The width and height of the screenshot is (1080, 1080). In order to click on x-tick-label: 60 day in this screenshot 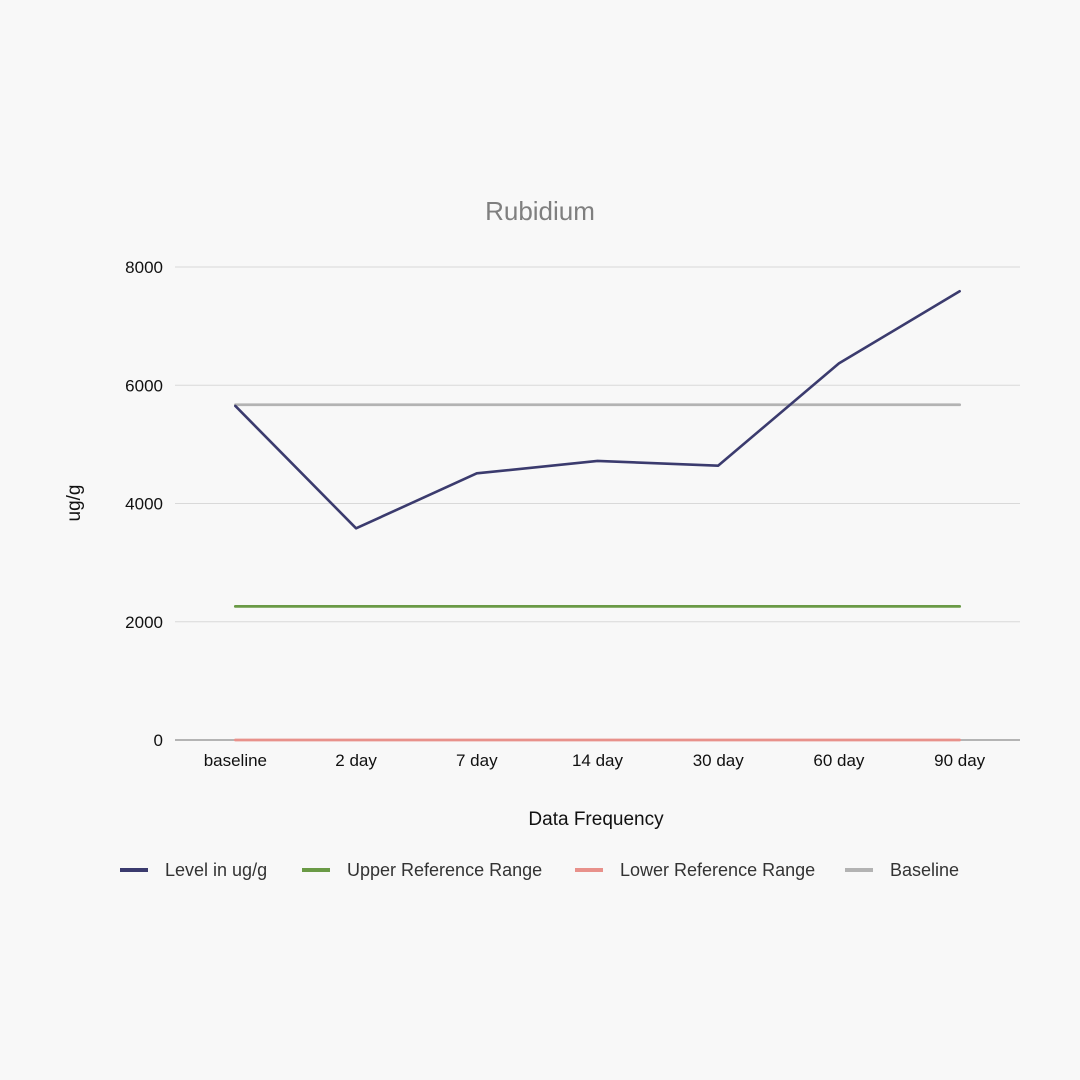, I will do `click(839, 760)`.